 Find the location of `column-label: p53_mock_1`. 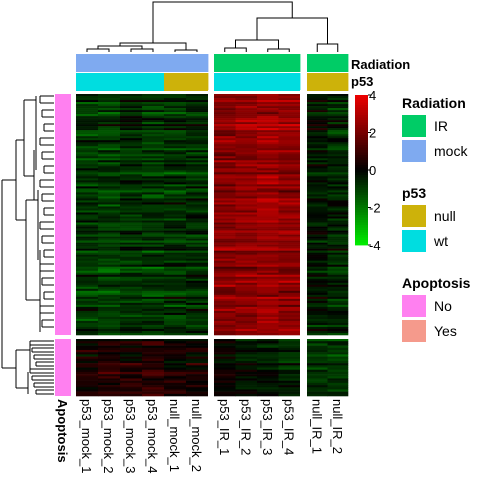

column-label: p53_mock_1 is located at coordinates (86, 436).